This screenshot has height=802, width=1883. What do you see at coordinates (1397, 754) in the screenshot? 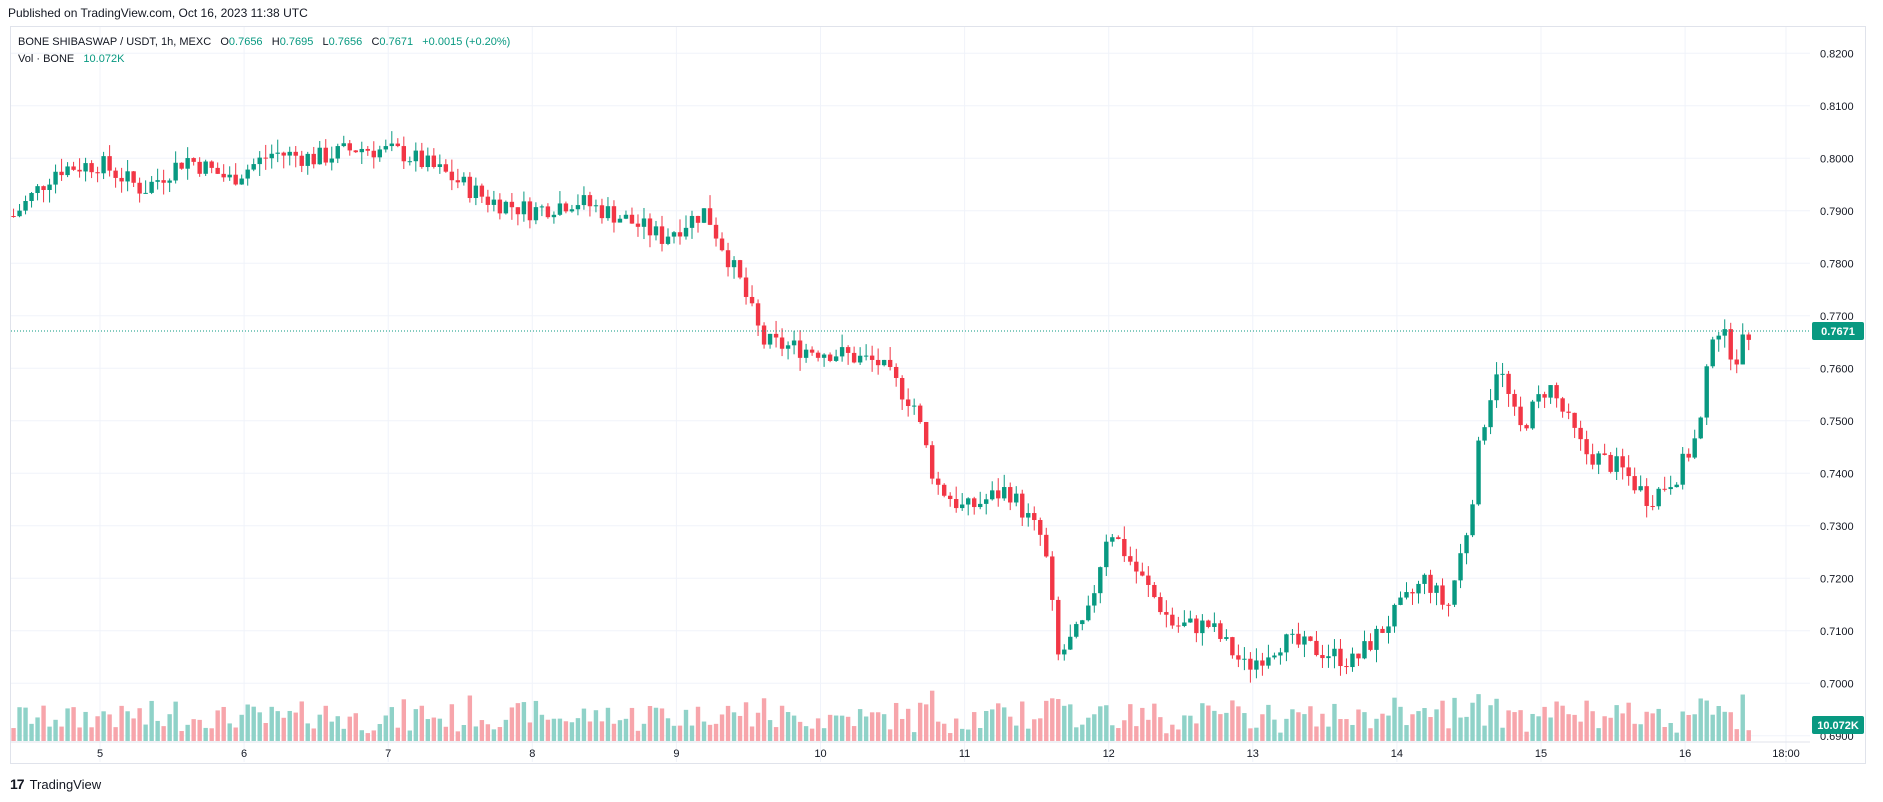
I see `x-tick-label: 14` at bounding box center [1397, 754].